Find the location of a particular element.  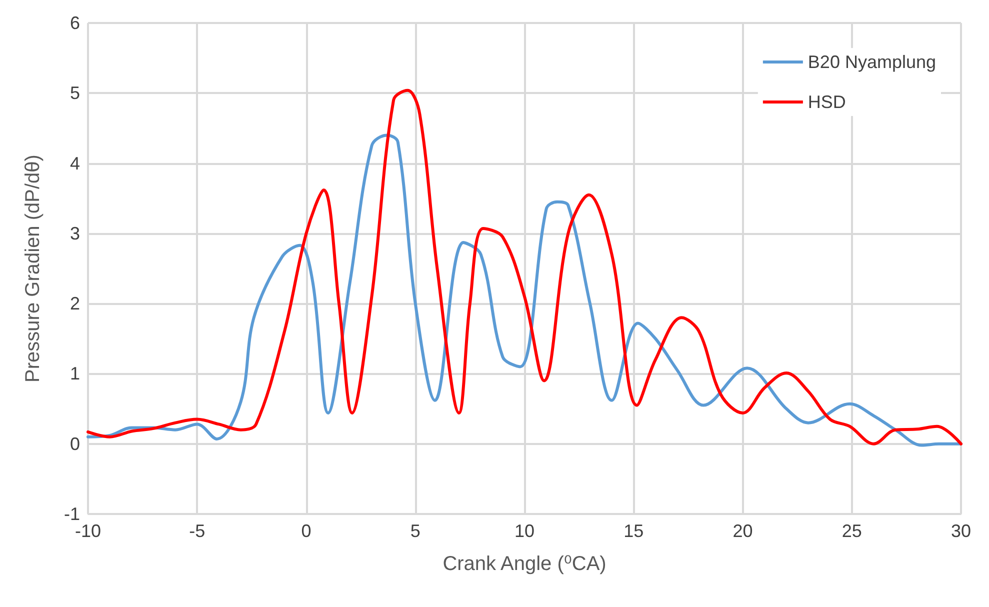

x-tick-label: 20 is located at coordinates (742, 531).